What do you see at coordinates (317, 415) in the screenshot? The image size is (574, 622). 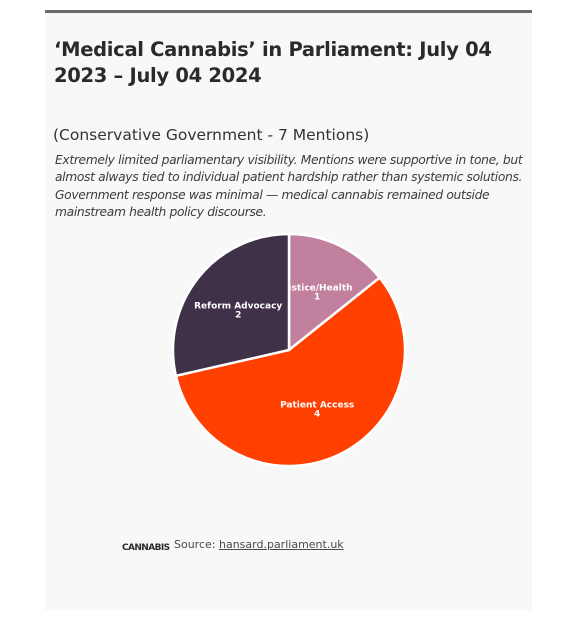 I see `slice-value-label: 4` at bounding box center [317, 415].